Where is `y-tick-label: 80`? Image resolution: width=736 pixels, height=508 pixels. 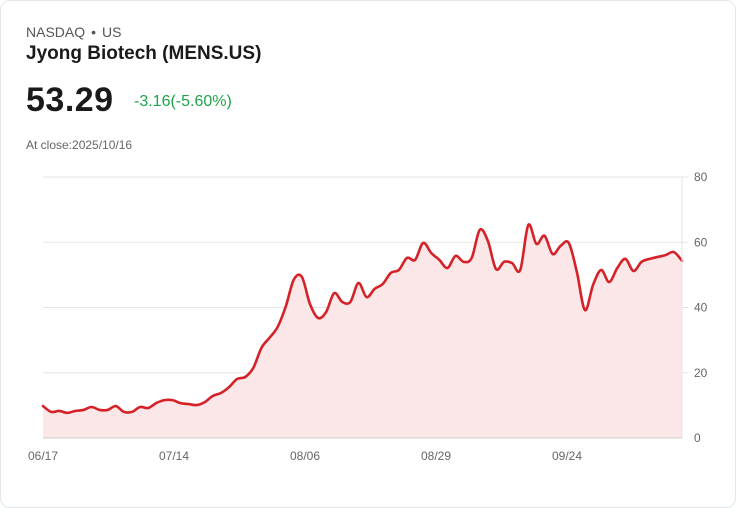 y-tick-label: 80 is located at coordinates (701, 177).